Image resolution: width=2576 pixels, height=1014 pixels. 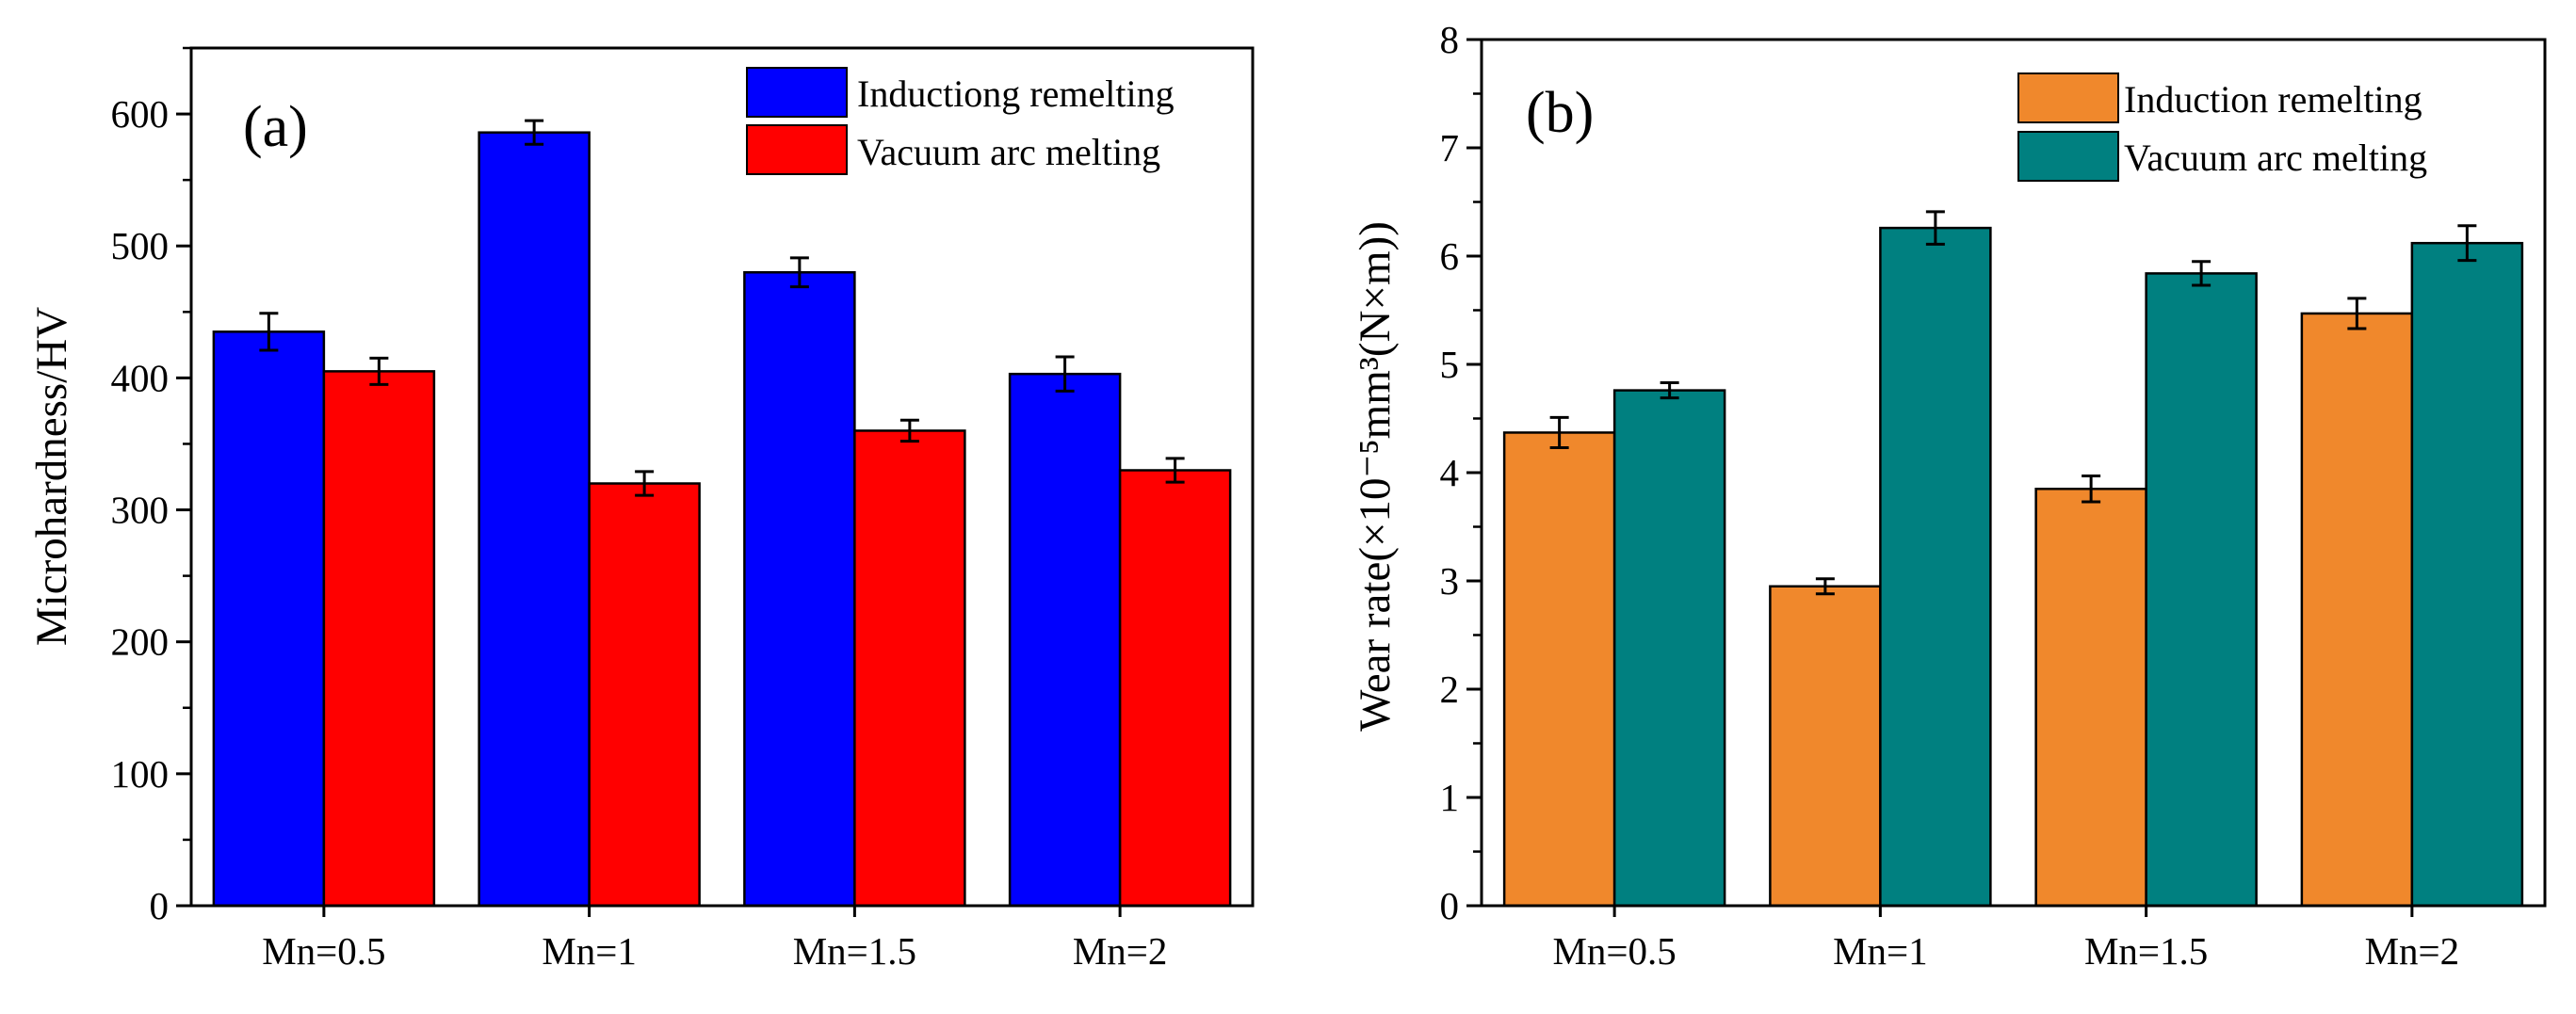 What do you see at coordinates (714, 939) in the screenshot?
I see `panel-a-x-ticks: Mn=0.5 Mn=1 Mn=1.5 Mn=2` at bounding box center [714, 939].